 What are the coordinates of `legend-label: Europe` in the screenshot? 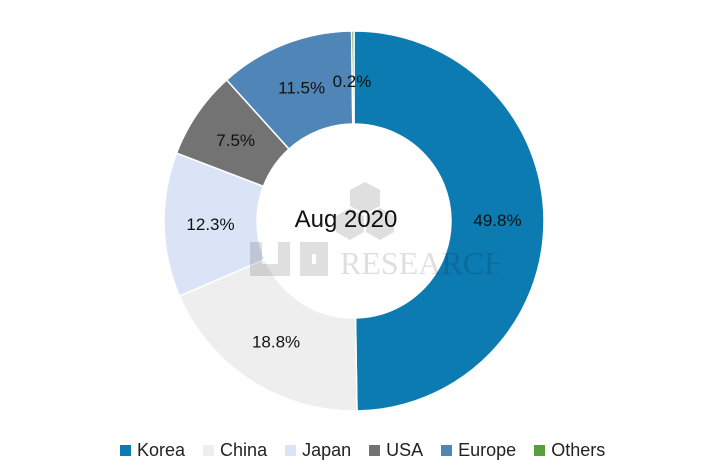 It's located at (487, 449).